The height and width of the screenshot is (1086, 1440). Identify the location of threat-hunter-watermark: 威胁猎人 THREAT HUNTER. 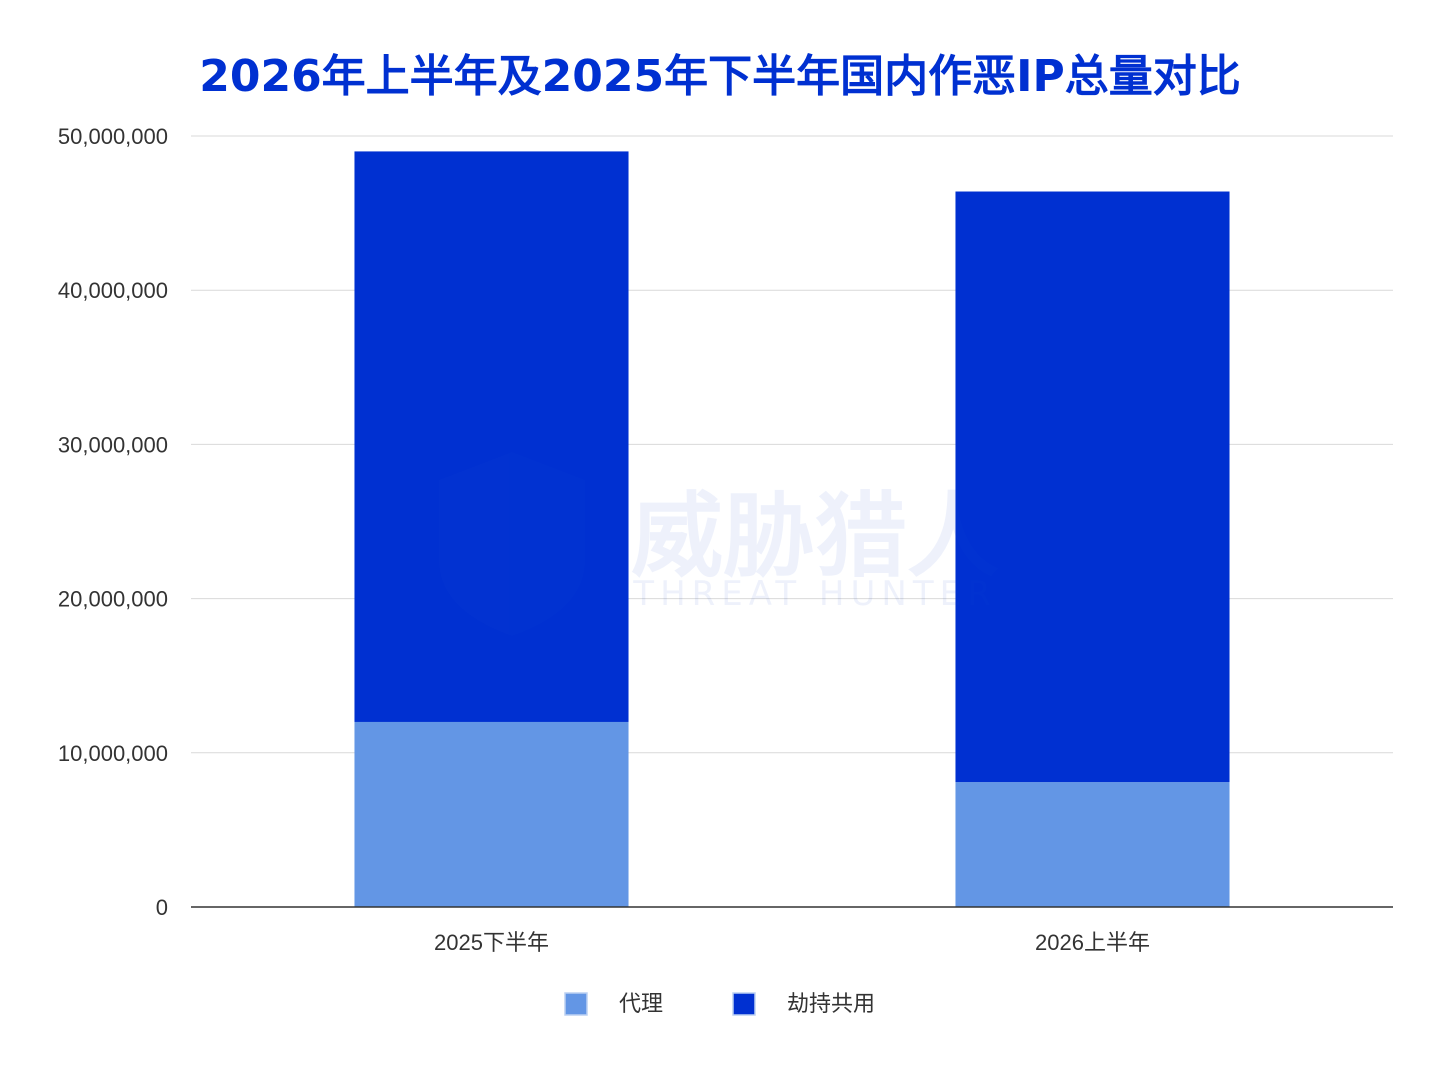
(719, 544).